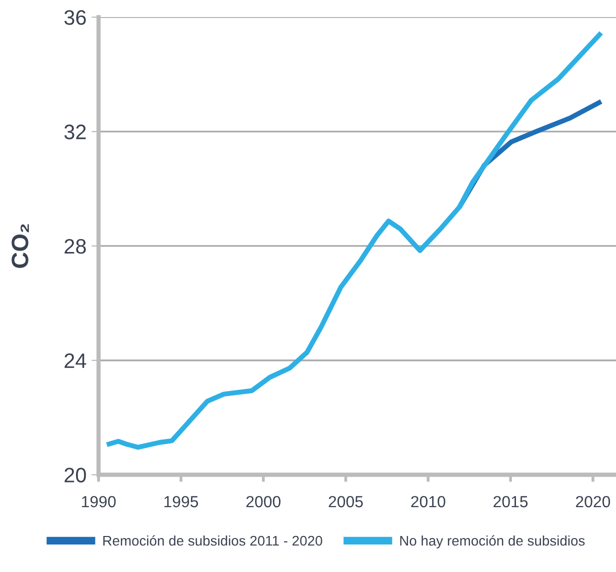 The width and height of the screenshot is (616, 572). What do you see at coordinates (99, 502) in the screenshot?
I see `x-tick-label: 1990` at bounding box center [99, 502].